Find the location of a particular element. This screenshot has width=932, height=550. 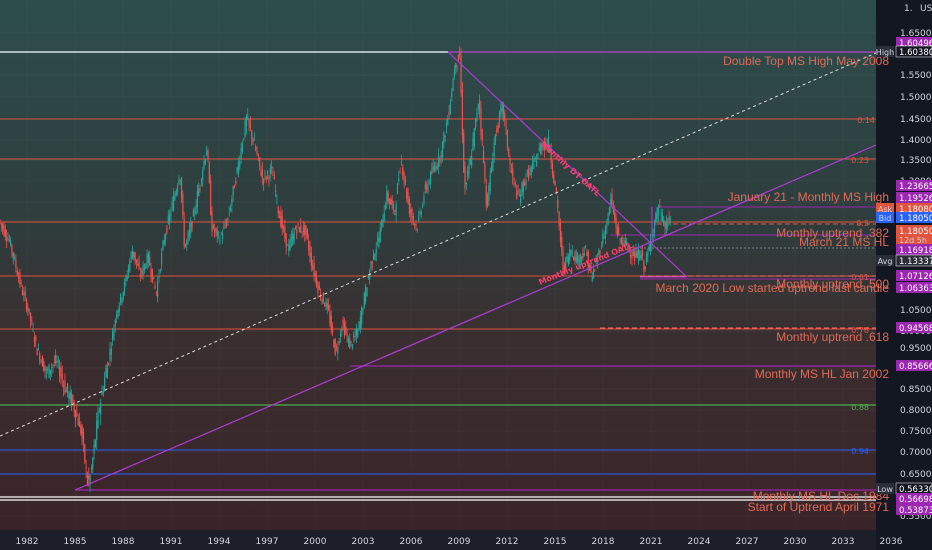

price-tag-label-bg is located at coordinates (885, 51).